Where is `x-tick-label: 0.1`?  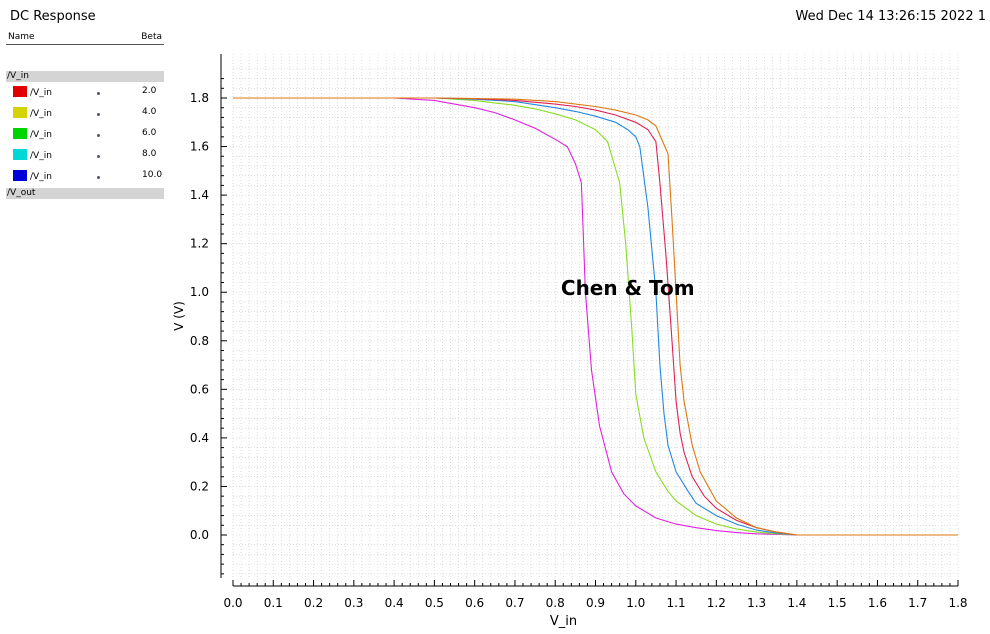
x-tick-label: 0.1 is located at coordinates (273, 603).